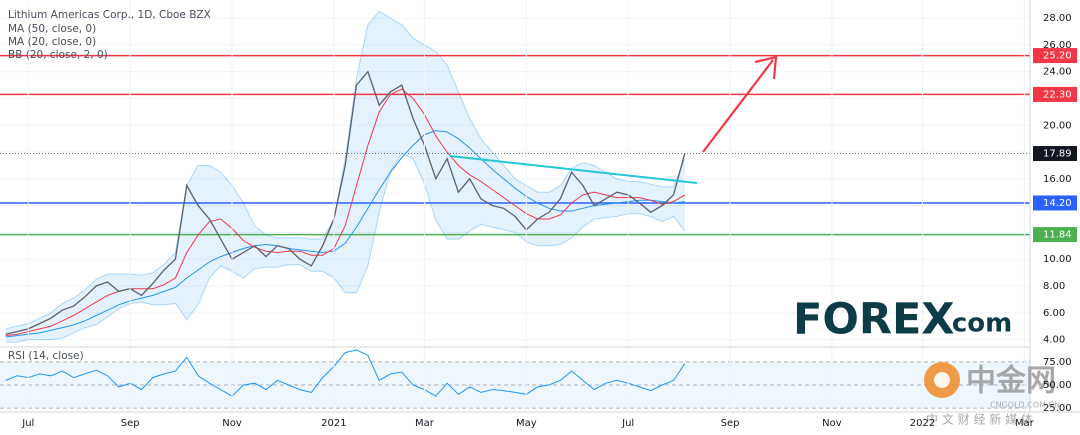  What do you see at coordinates (979, 419) in the screenshot?
I see `watermark-tagline: 中 文 财 经 新 媒 体` at bounding box center [979, 419].